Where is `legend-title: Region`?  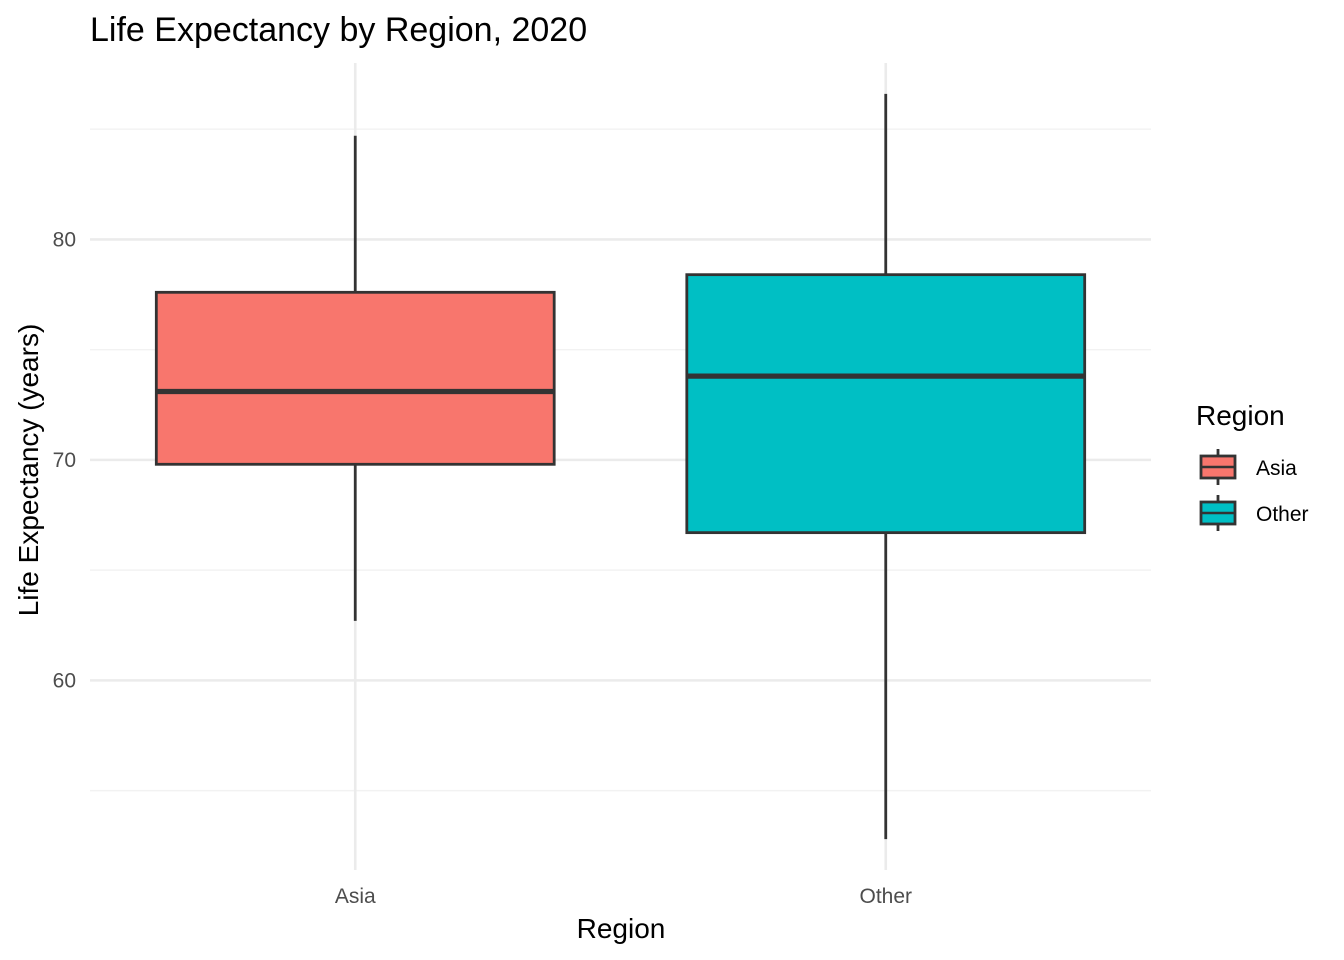
legend-title: Region is located at coordinates (1240, 415).